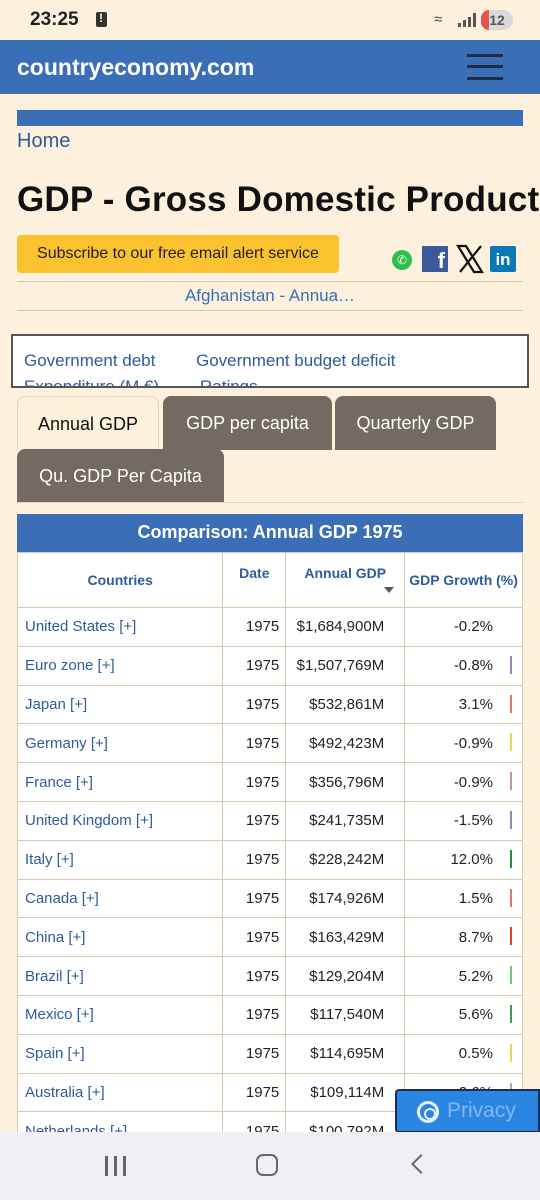  What do you see at coordinates (229, 382) in the screenshot?
I see `link-ratings: Ratings` at bounding box center [229, 382].